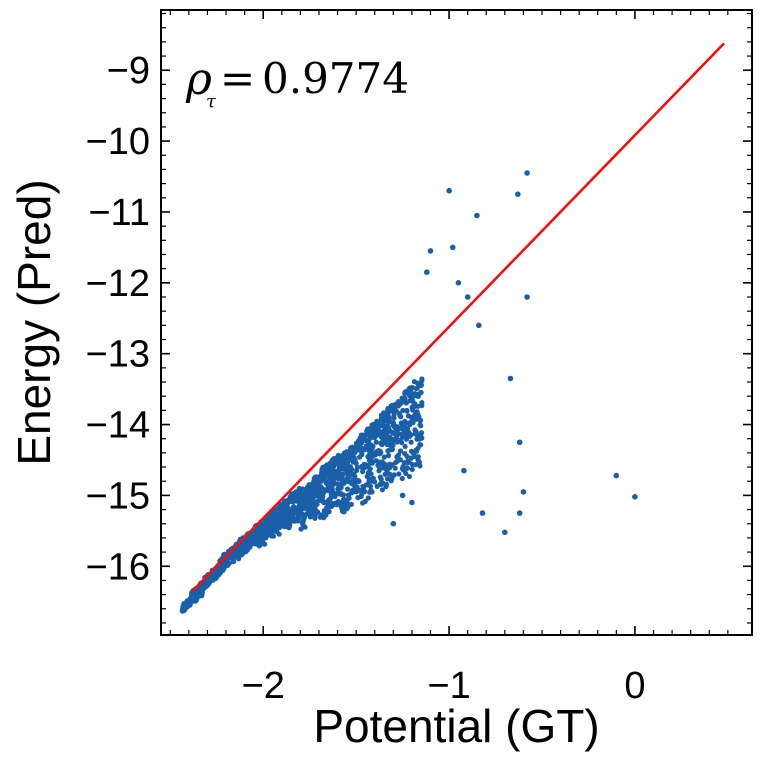  Describe the element at coordinates (128, 71) in the screenshot. I see `y-tick-label: −9` at that location.